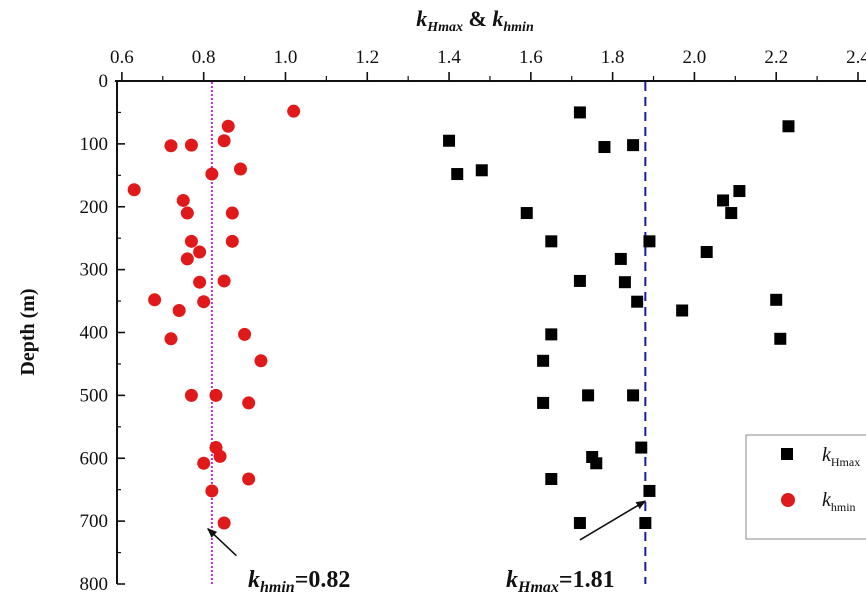 This screenshot has height=594, width=866. What do you see at coordinates (776, 57) in the screenshot?
I see `x-tick-label: 2.2` at bounding box center [776, 57].